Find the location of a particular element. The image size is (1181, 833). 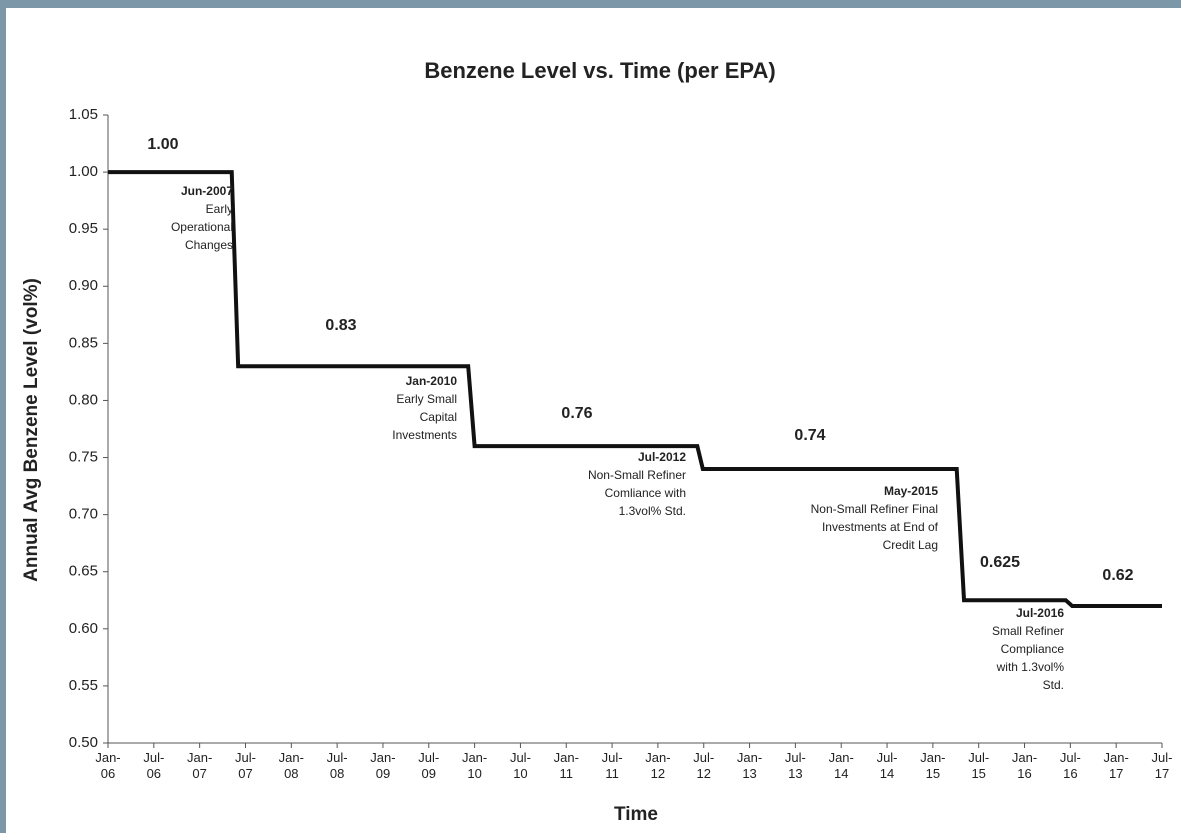

y-tick-label: 1.00 is located at coordinates (83, 171).